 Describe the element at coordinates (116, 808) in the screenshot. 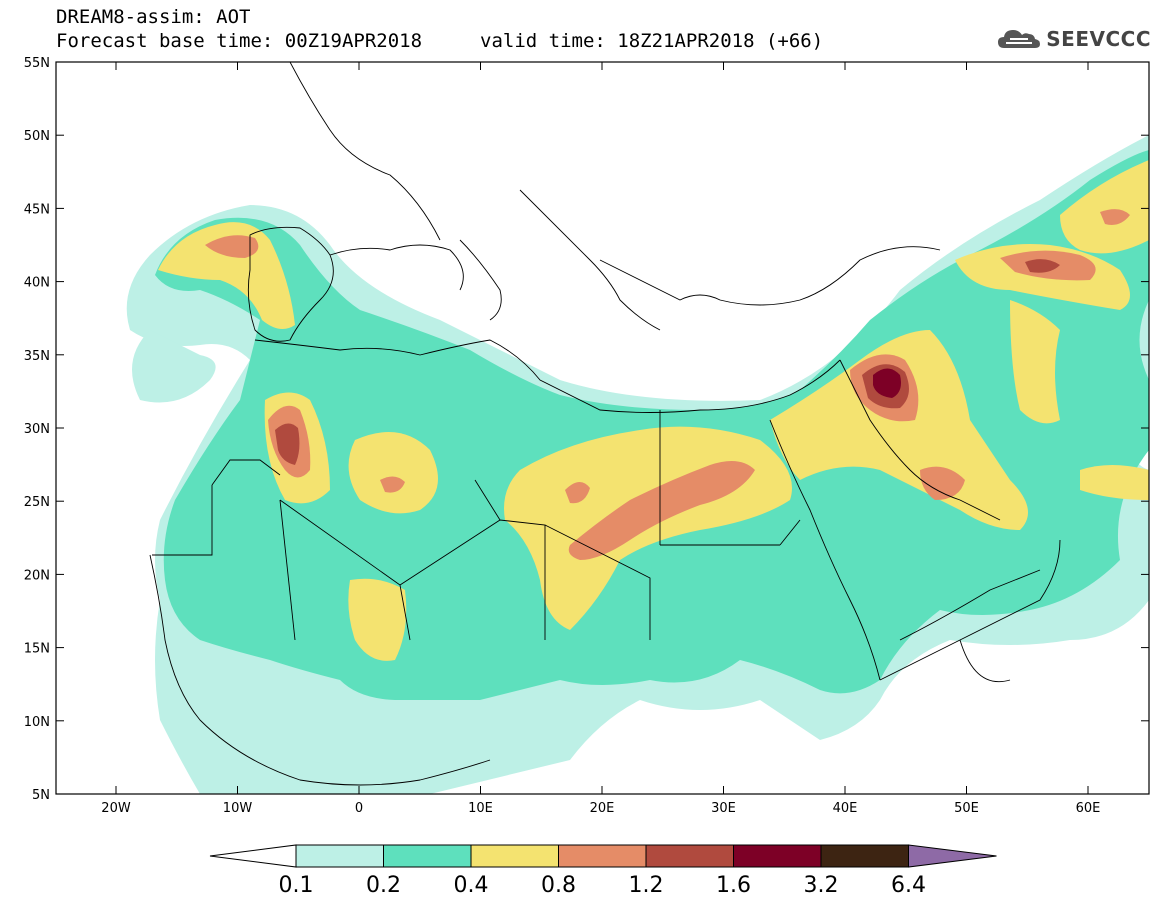

I see `lon-label: 20W` at that location.